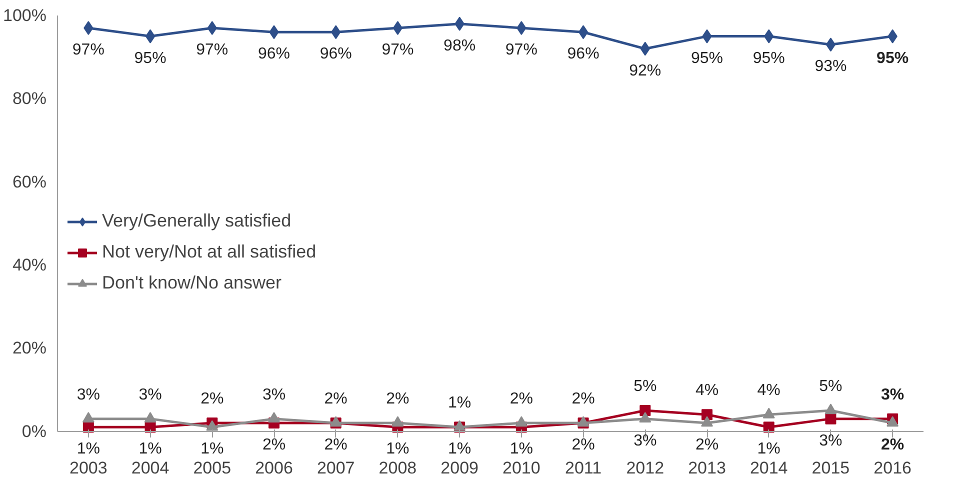 This screenshot has width=963, height=489. I want to click on x-tick-label: 2011, so click(583, 468).